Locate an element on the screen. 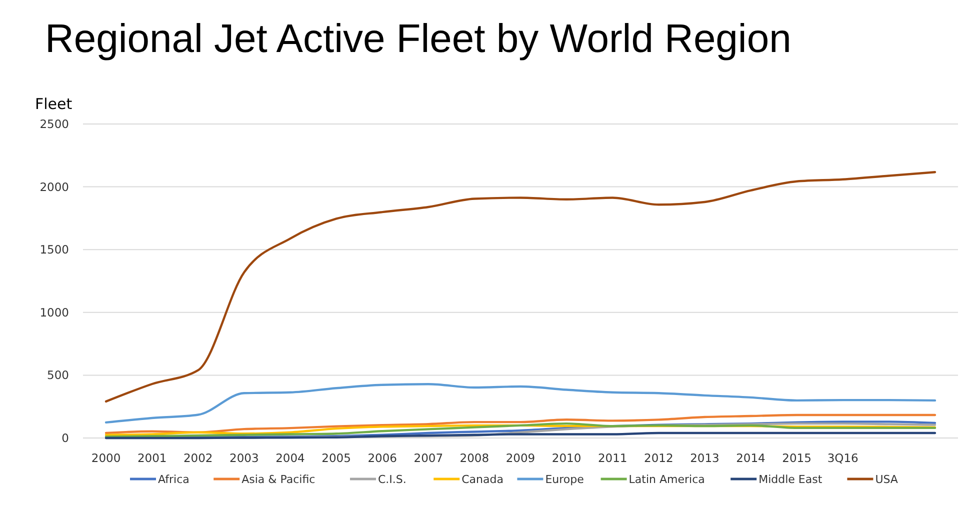 The width and height of the screenshot is (963, 518). legend-label: USA is located at coordinates (886, 479).